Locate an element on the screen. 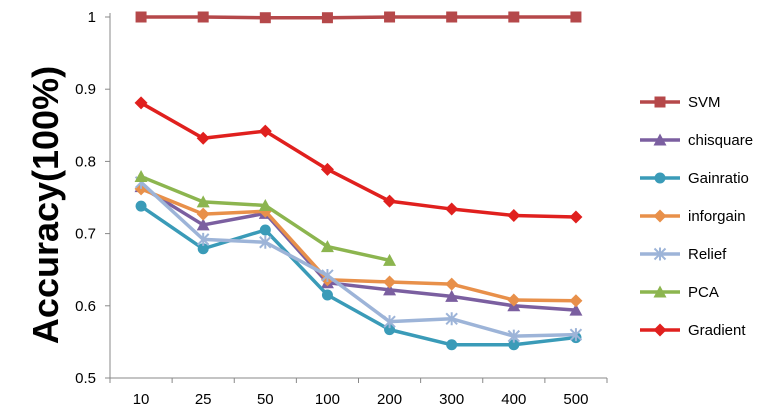 The height and width of the screenshot is (410, 772). legend-item-pca: PCA is located at coordinates (679, 292).